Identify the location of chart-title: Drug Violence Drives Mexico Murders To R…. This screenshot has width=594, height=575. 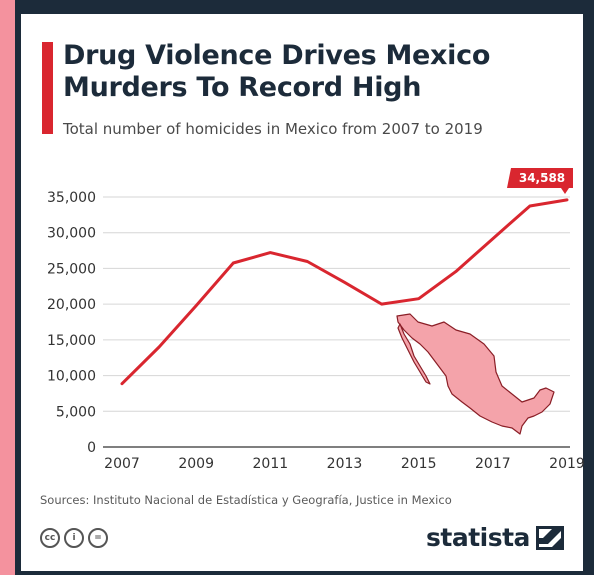
(313, 72).